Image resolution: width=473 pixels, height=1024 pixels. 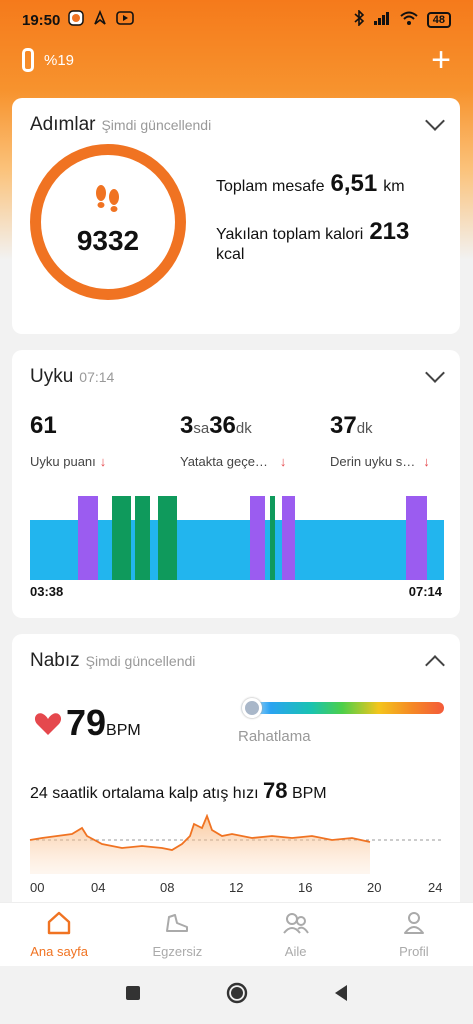 What do you see at coordinates (201, 428) in the screenshot?
I see `bed-hours-unit: sa` at bounding box center [201, 428].